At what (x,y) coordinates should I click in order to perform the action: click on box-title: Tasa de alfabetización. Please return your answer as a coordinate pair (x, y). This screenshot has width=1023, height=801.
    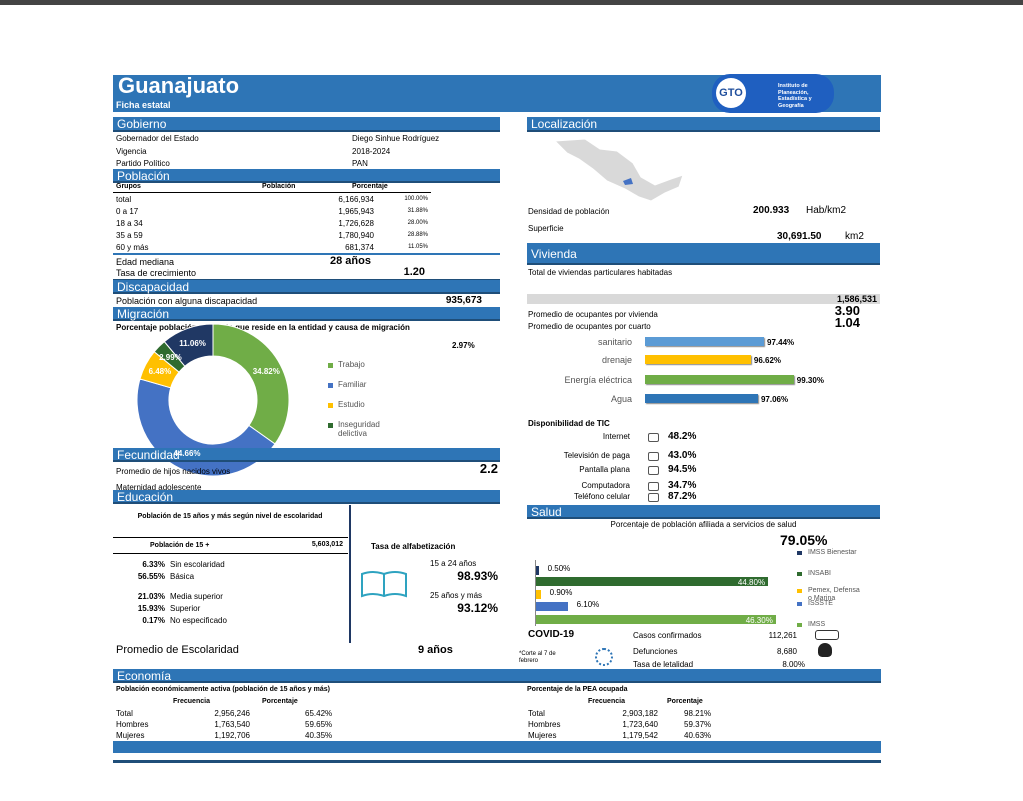
    Looking at the image, I should click on (413, 546).